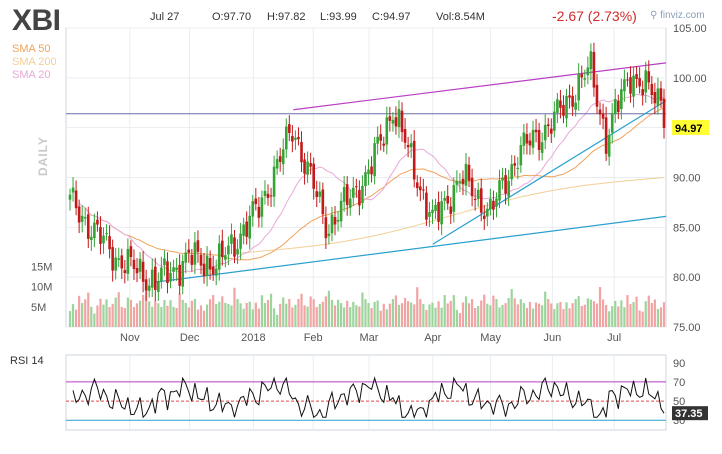  I want to click on rsi-last-badge, so click(690, 413).